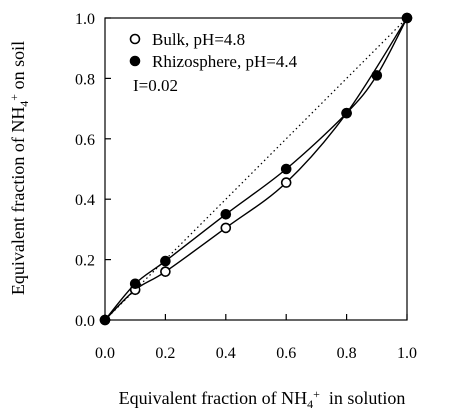 The width and height of the screenshot is (450, 414). I want to click on x-tick-label: 0.0, so click(105, 353).